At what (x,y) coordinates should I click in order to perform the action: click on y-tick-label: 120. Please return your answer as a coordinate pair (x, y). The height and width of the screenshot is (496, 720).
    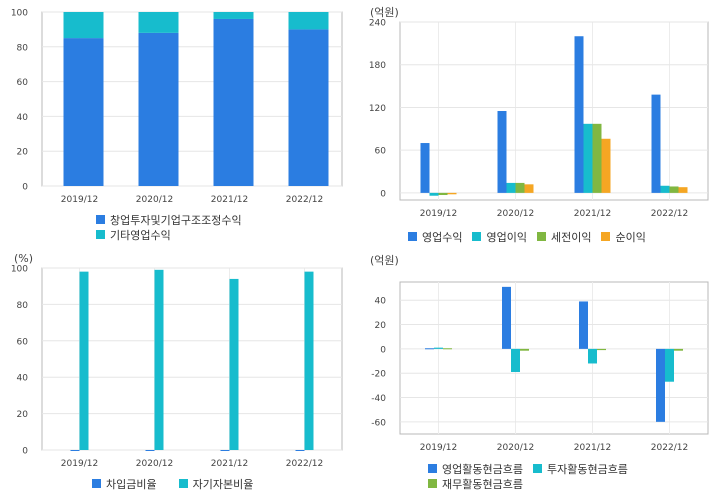
    Looking at the image, I should click on (377, 109).